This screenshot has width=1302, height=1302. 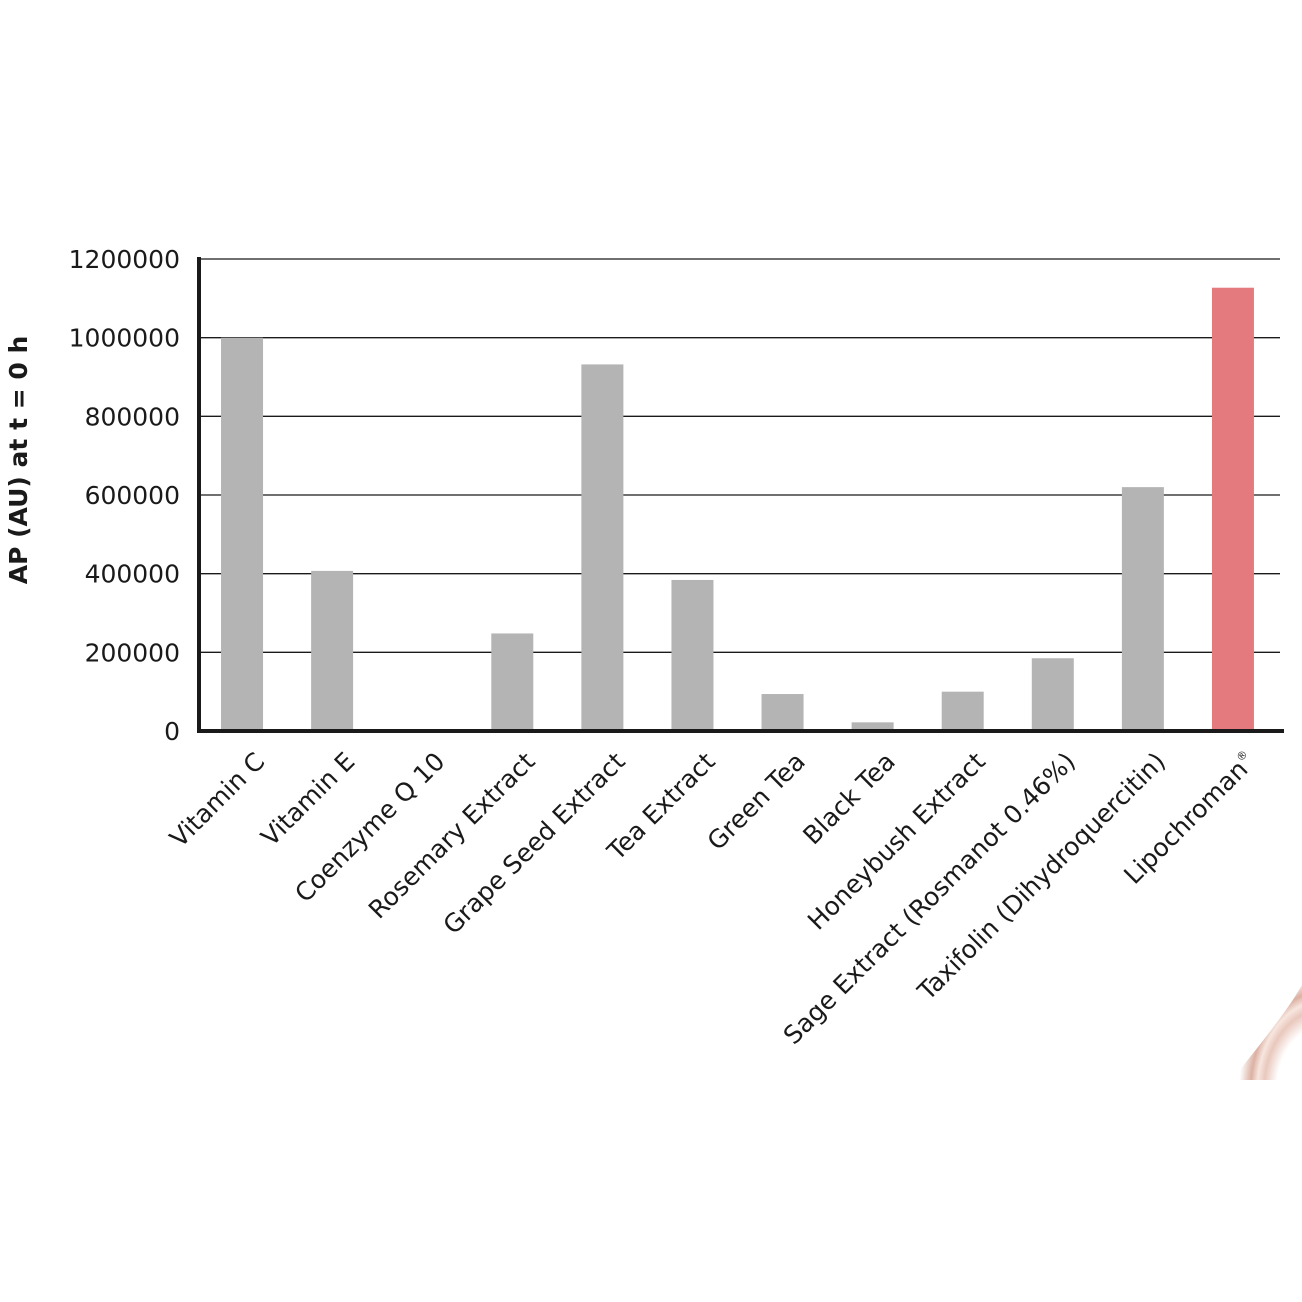 What do you see at coordinates (132, 416) in the screenshot?
I see `y-tick-label: 800000` at bounding box center [132, 416].